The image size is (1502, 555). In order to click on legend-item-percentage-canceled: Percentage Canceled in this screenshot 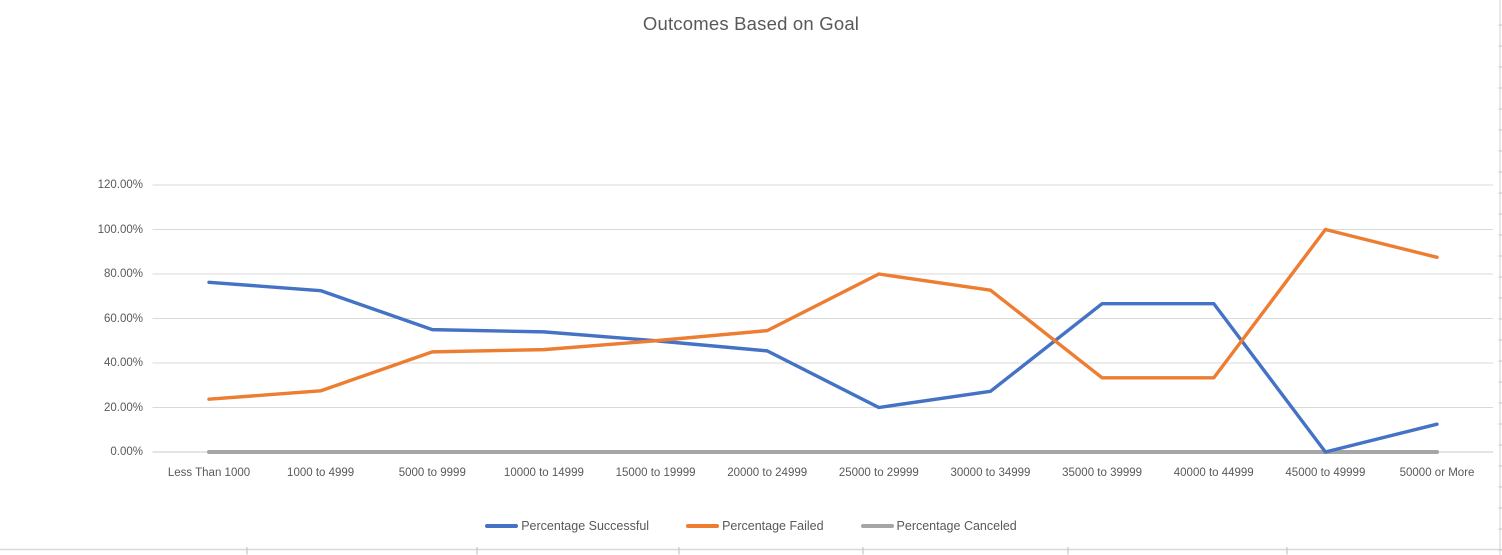, I will do `click(938, 526)`.